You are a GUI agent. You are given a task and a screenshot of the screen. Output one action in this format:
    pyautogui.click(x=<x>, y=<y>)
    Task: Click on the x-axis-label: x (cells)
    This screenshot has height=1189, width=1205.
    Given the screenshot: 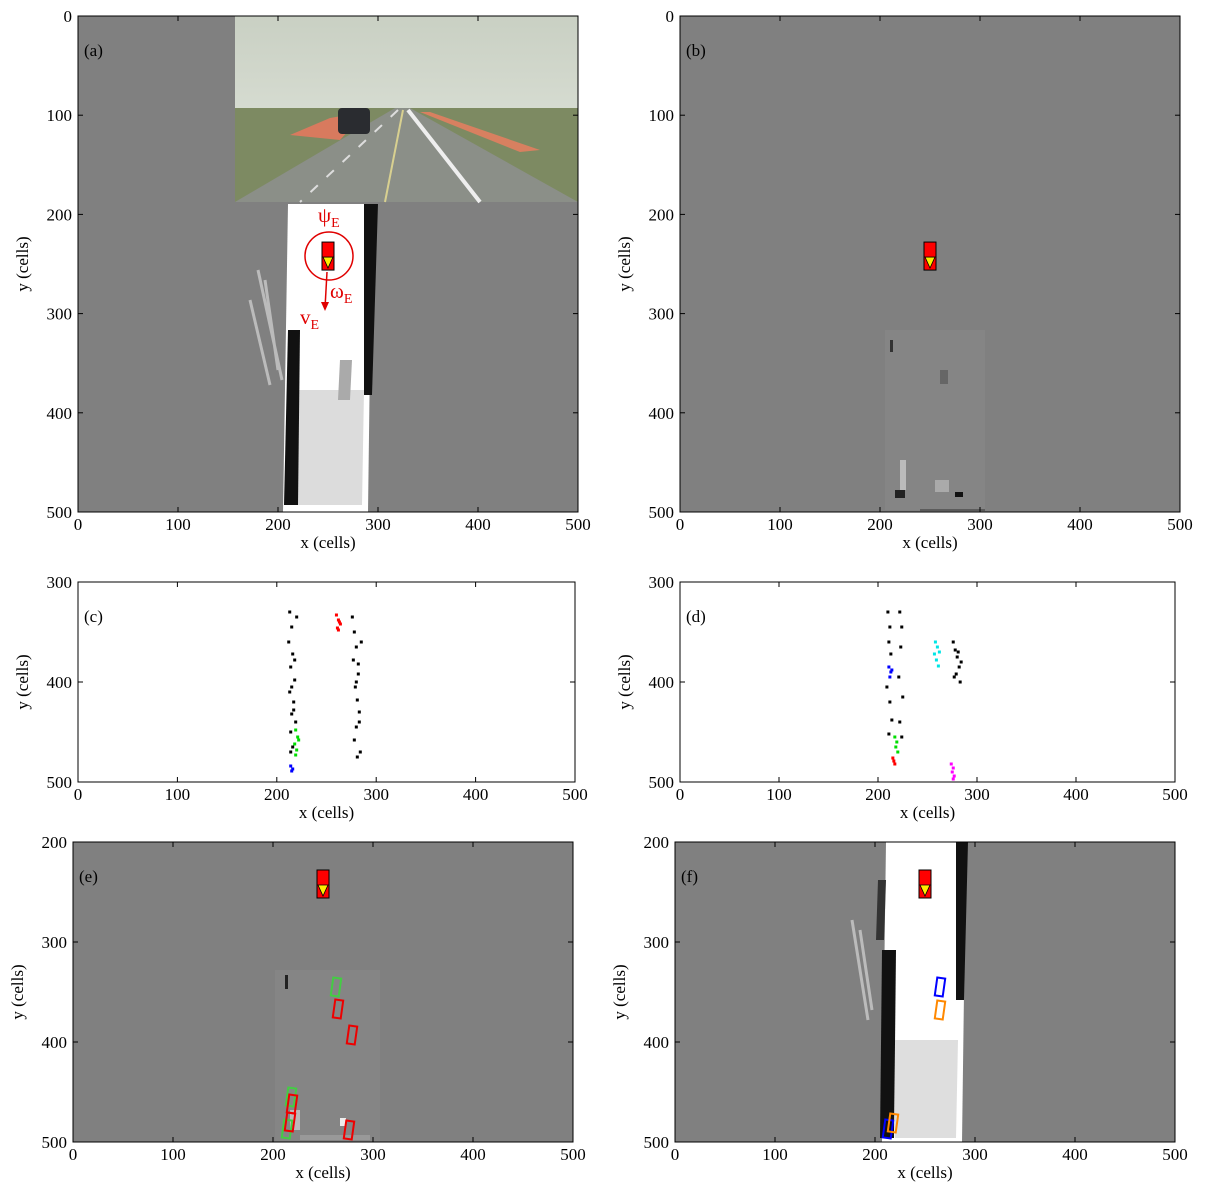 What is the action you would take?
    pyautogui.click(x=327, y=542)
    